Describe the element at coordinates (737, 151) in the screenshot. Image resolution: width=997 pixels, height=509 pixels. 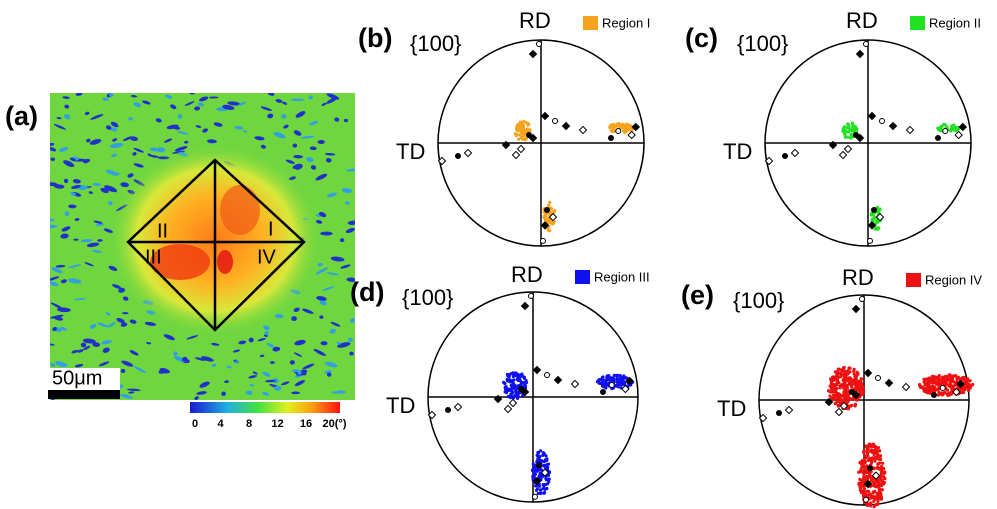
I see `td-label: TD` at that location.